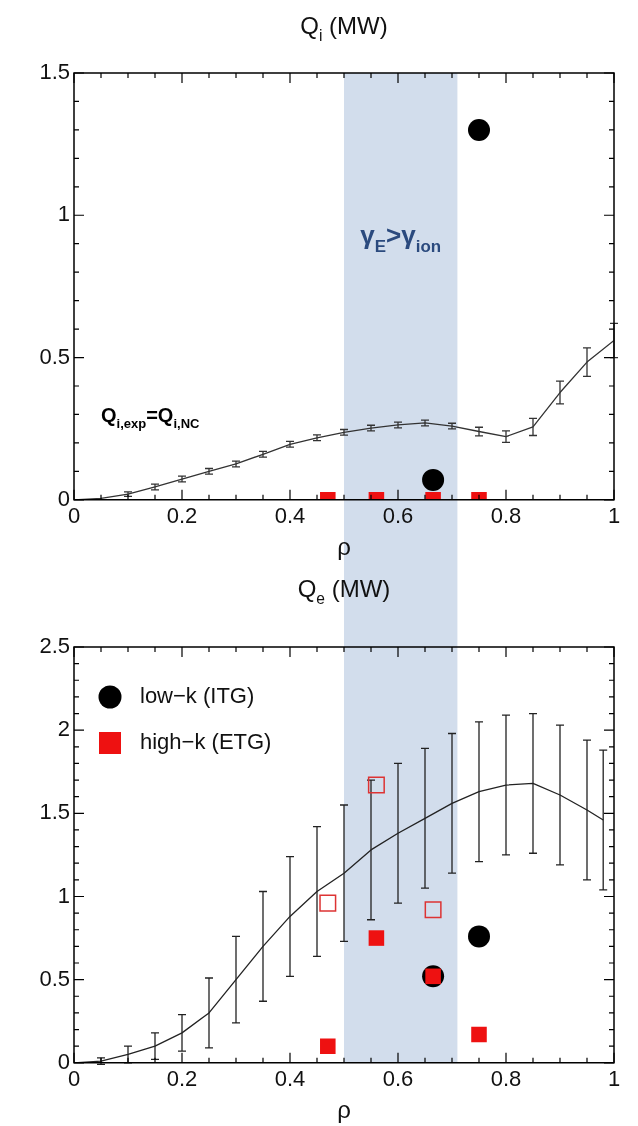 The height and width of the screenshot is (1126, 638). Describe the element at coordinates (54, 646) in the screenshot. I see `y-tick-label: 2.5` at that location.